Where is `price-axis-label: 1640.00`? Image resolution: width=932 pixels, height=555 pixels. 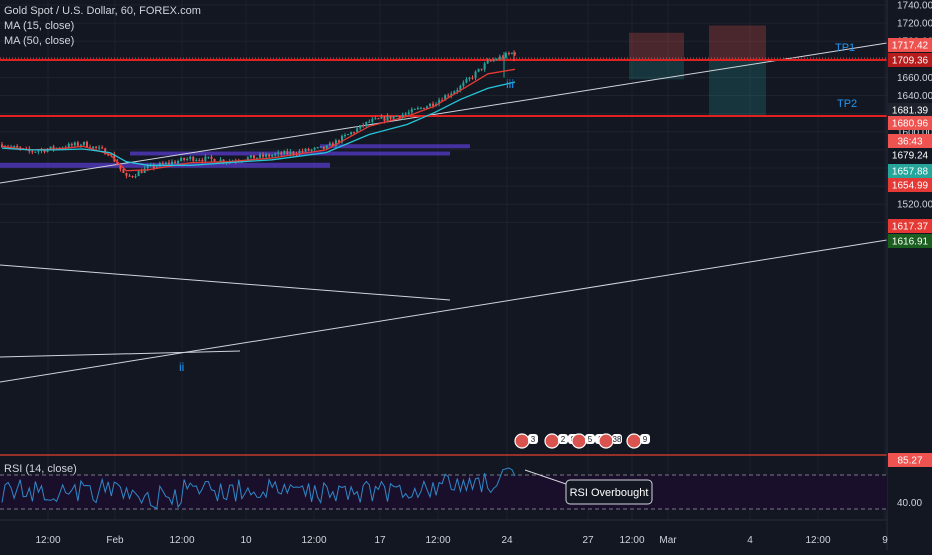
price-axis-label: 1640.00 is located at coordinates (914, 96).